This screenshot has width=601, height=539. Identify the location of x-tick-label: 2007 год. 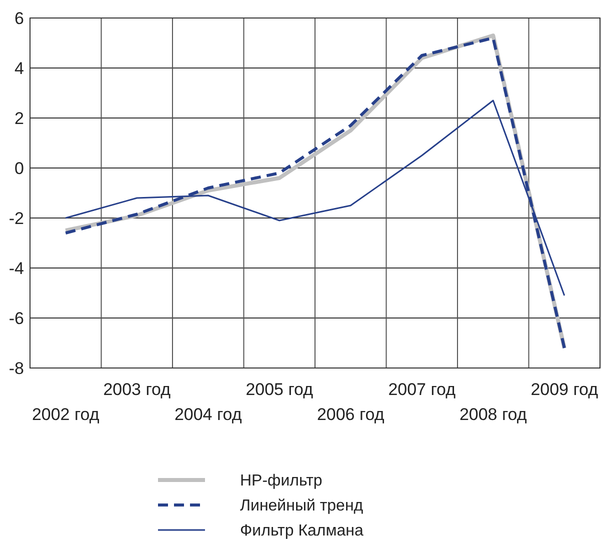
(422, 389).